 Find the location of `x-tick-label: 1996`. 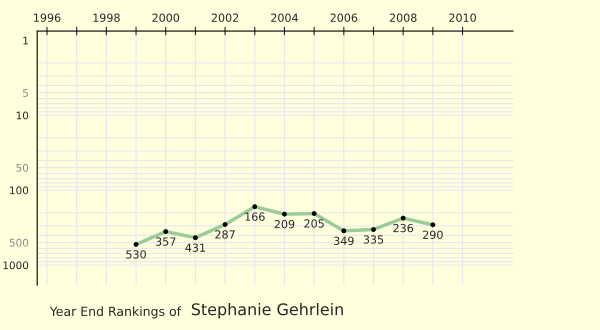

x-tick-label: 1996 is located at coordinates (47, 18).